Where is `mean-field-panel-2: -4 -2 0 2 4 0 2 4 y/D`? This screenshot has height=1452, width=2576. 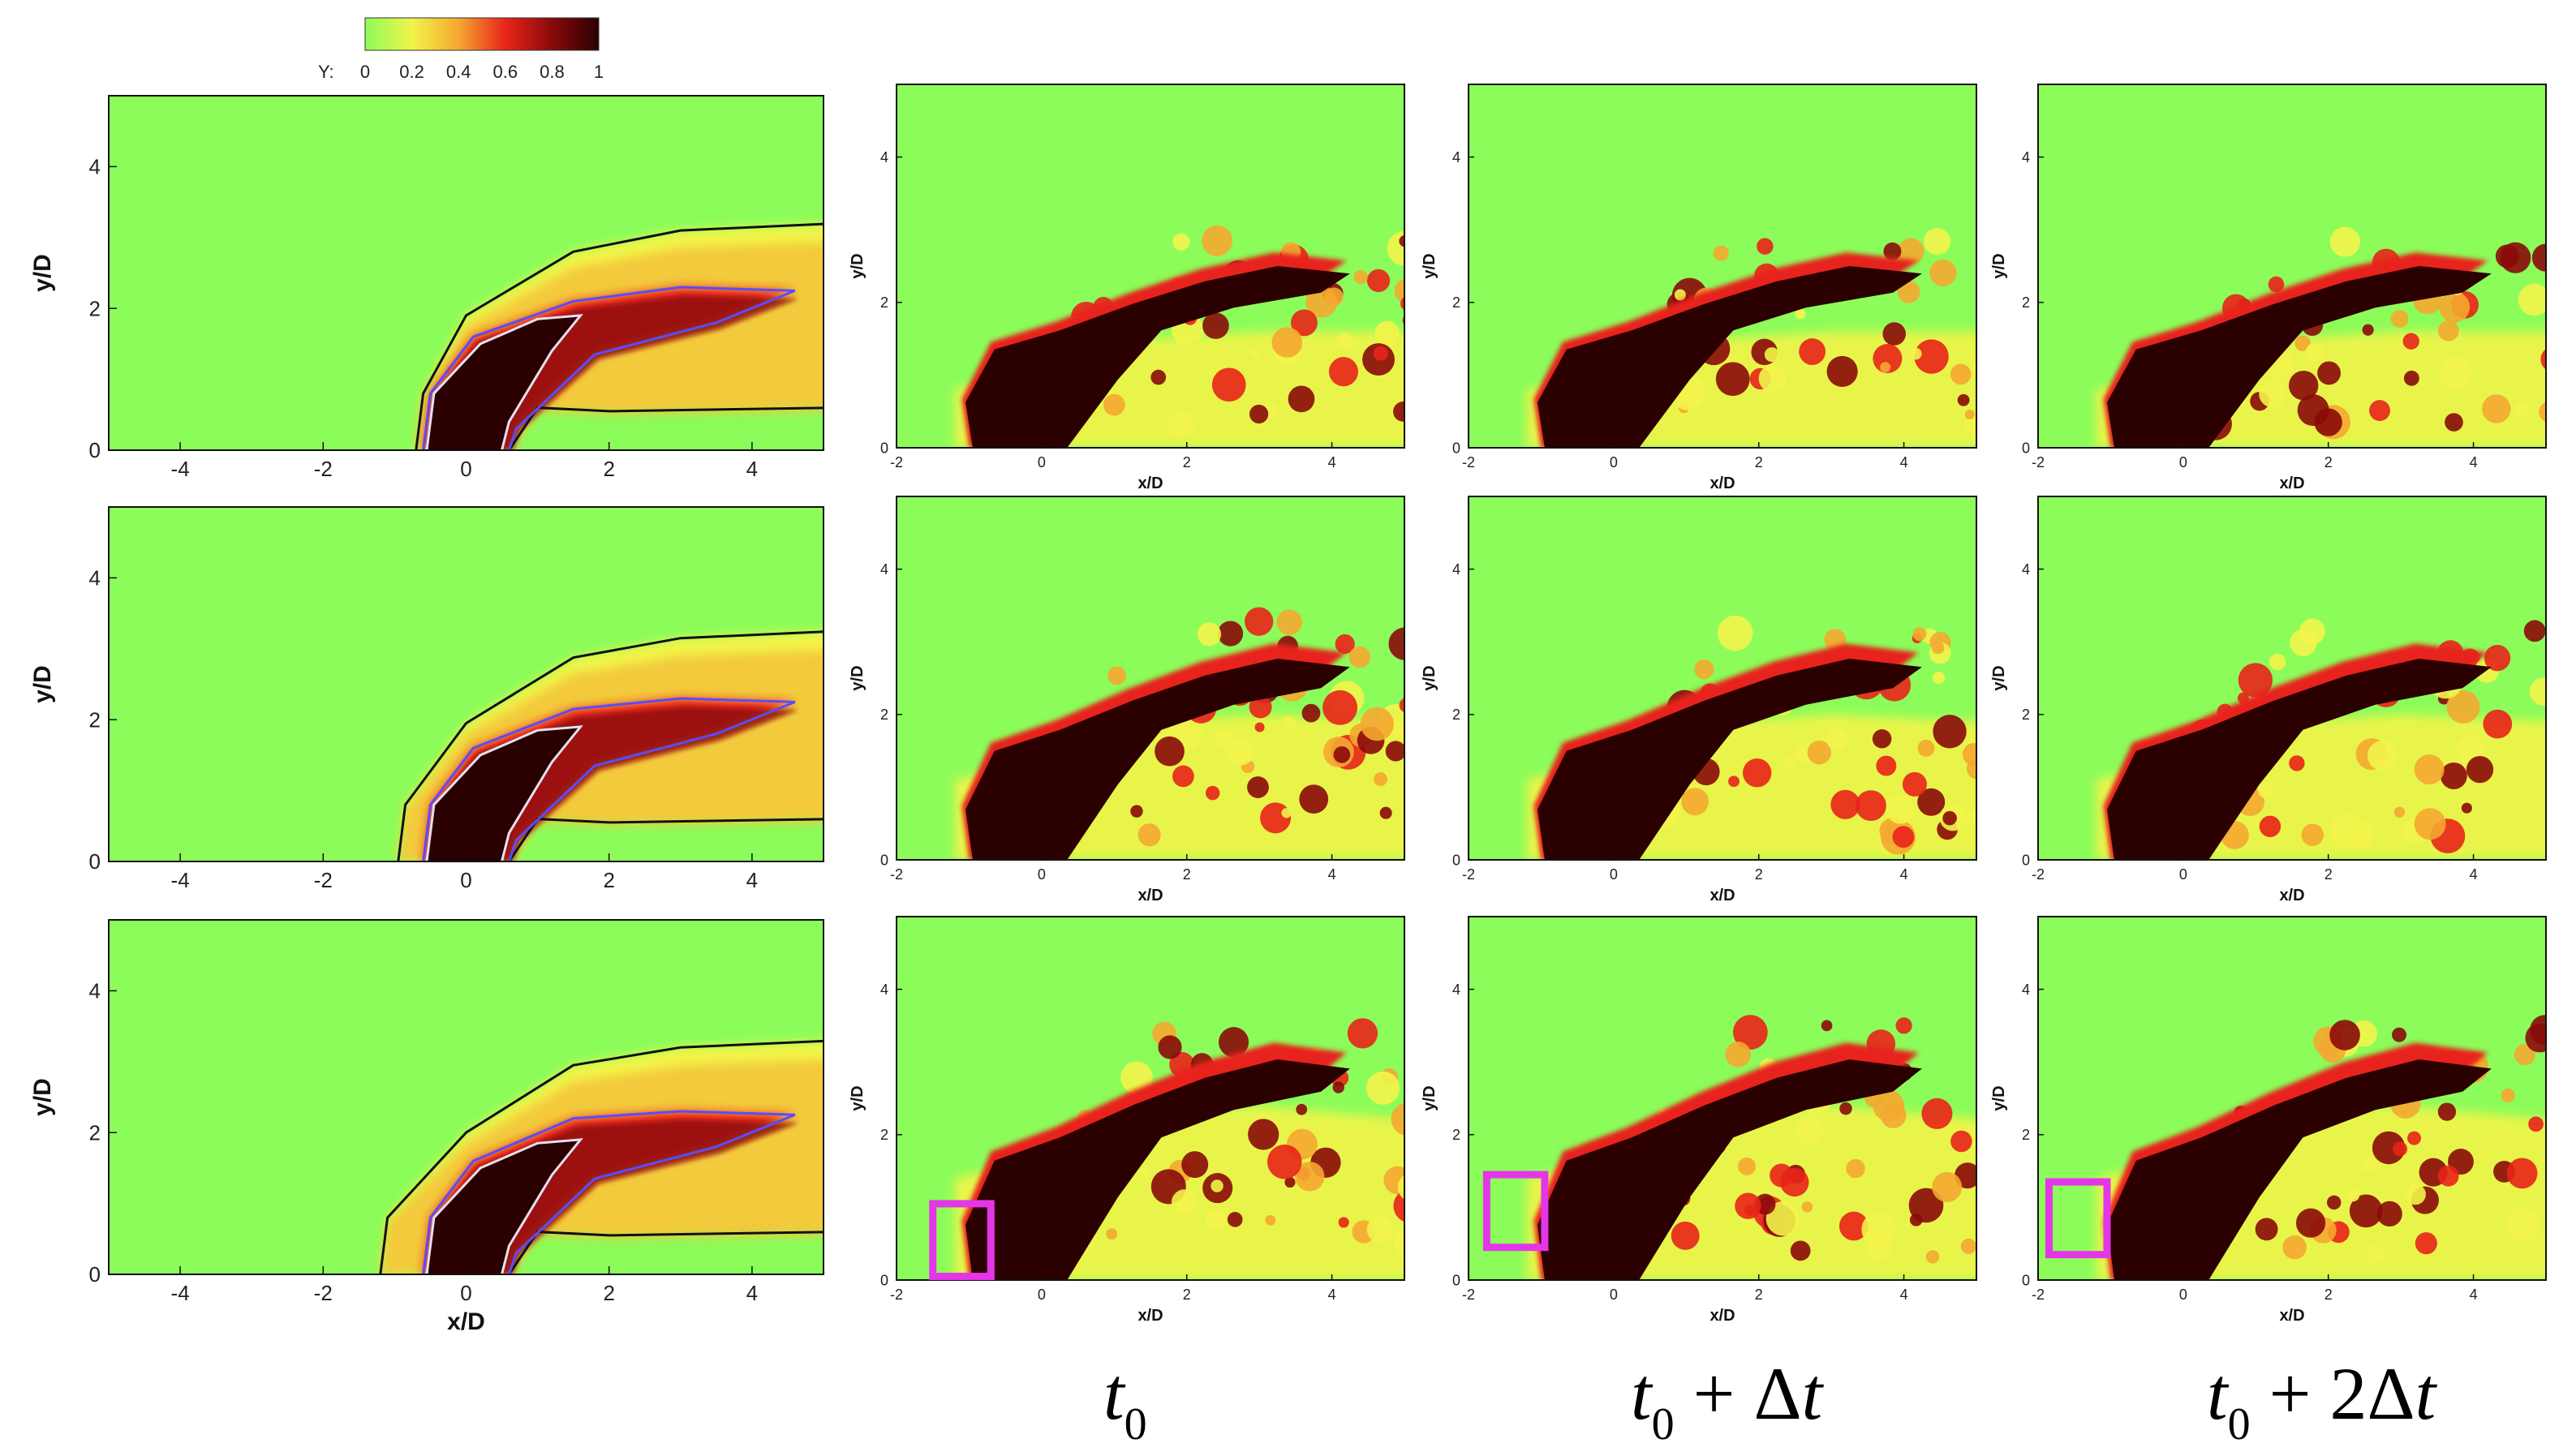 mean-field-panel-2: -4 -2 0 2 4 0 2 4 y/D is located at coordinates (426, 699).